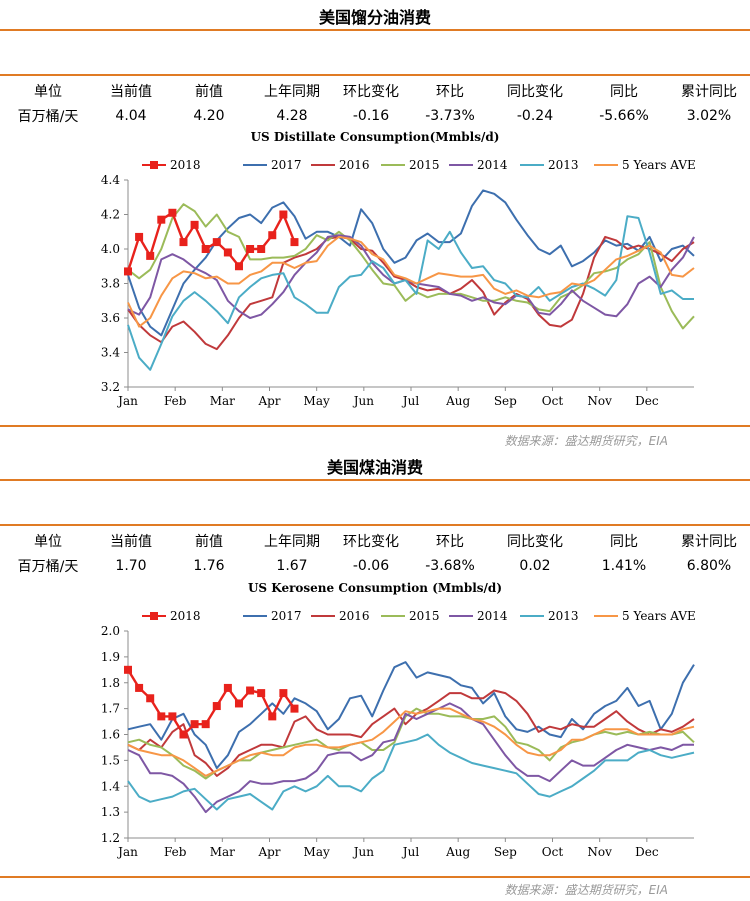 The image size is (750, 901). Describe the element at coordinates (709, 116) in the screenshot. I see `value-cell: 3.02%` at that location.